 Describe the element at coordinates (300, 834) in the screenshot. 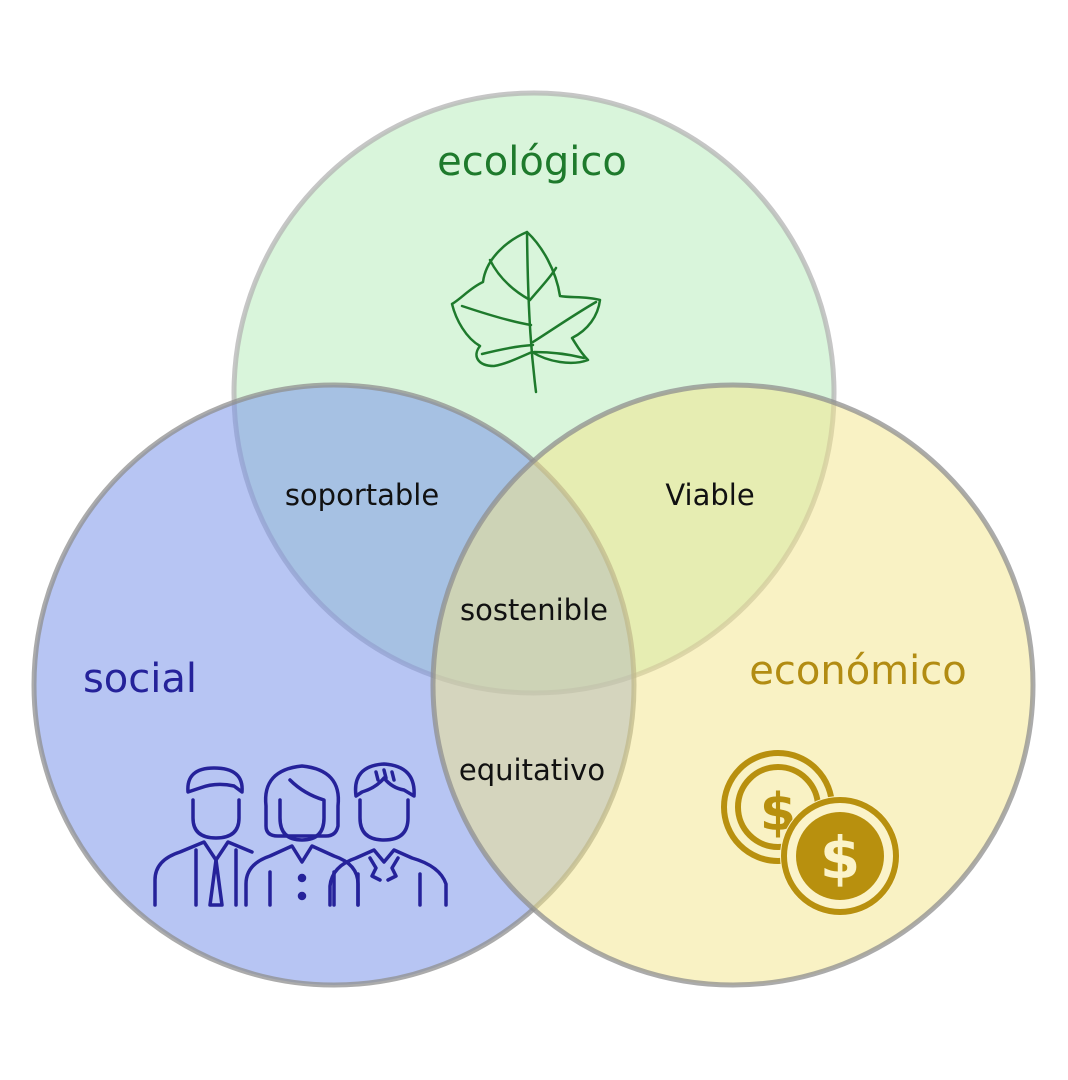

I see `people-group-icon` at that location.